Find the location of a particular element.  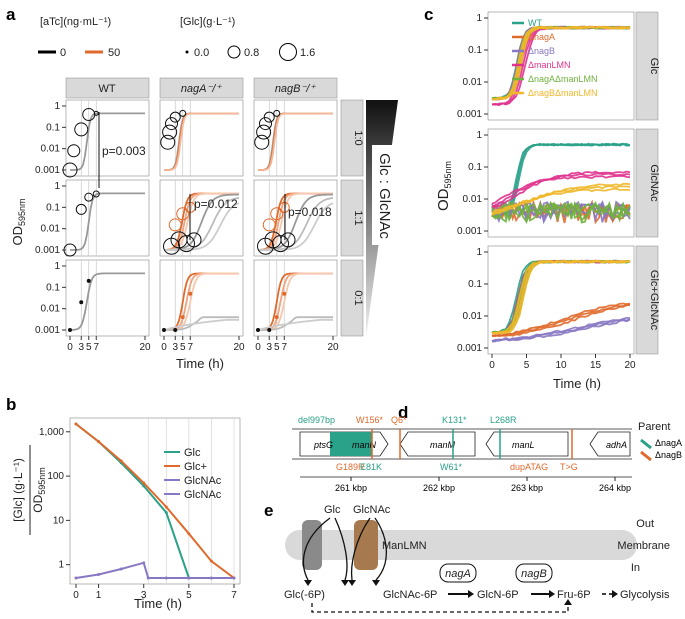

y-tick-label: 0.01 is located at coordinates (51, 229).